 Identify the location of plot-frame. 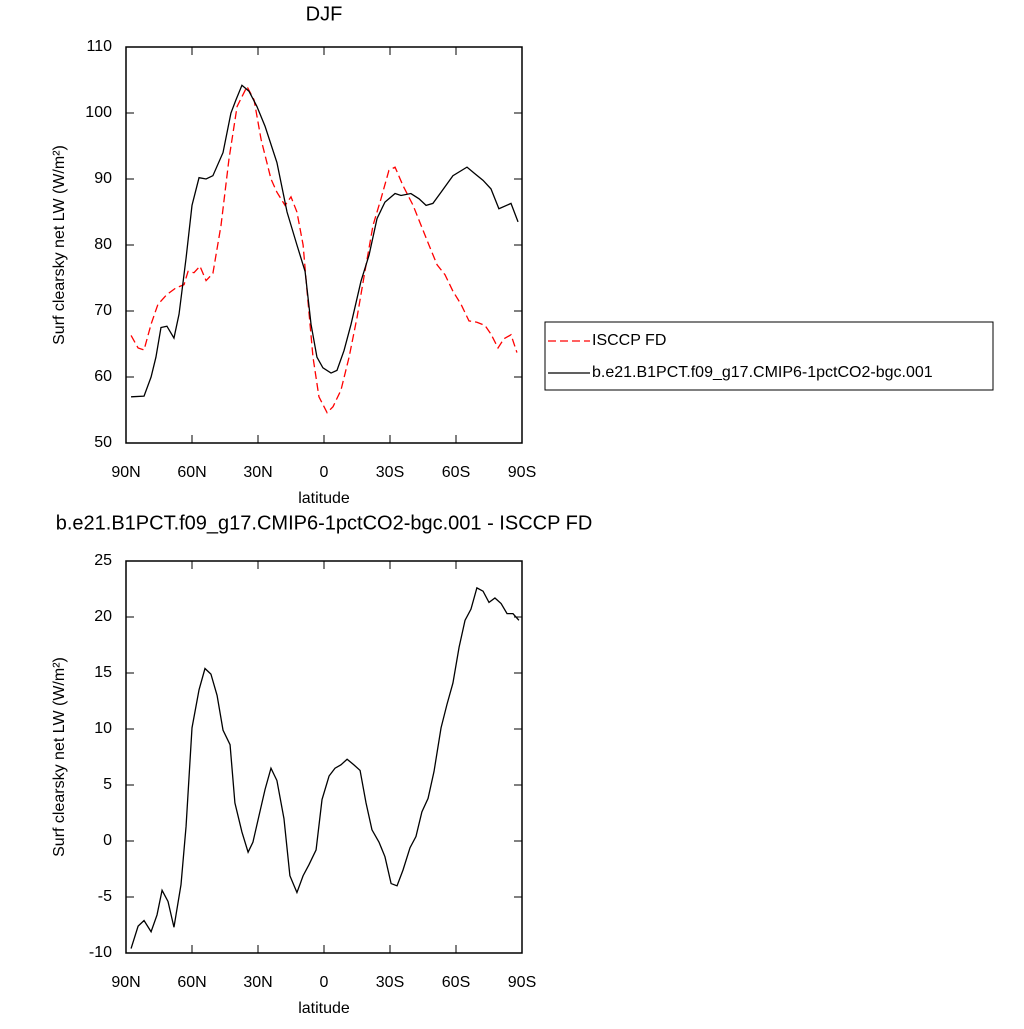
(324, 757).